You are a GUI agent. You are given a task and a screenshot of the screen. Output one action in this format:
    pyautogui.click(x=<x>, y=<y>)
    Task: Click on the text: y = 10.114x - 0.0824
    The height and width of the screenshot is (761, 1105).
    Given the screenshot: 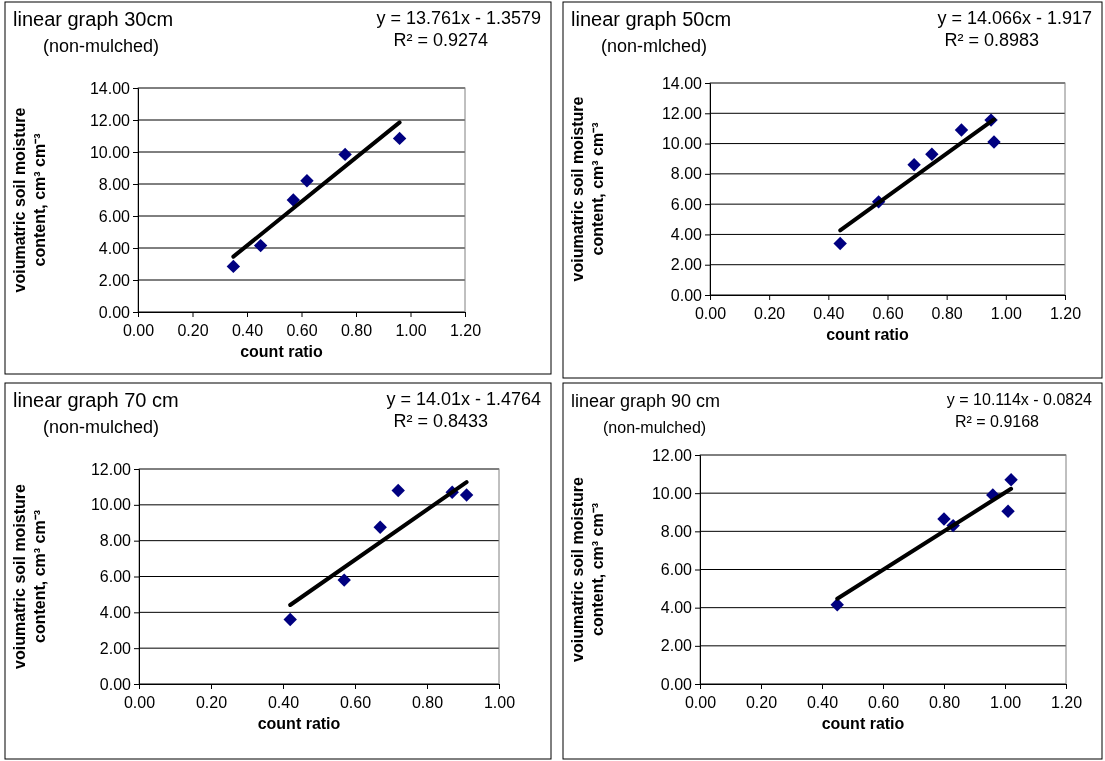 What is the action you would take?
    pyautogui.click(x=1019, y=399)
    